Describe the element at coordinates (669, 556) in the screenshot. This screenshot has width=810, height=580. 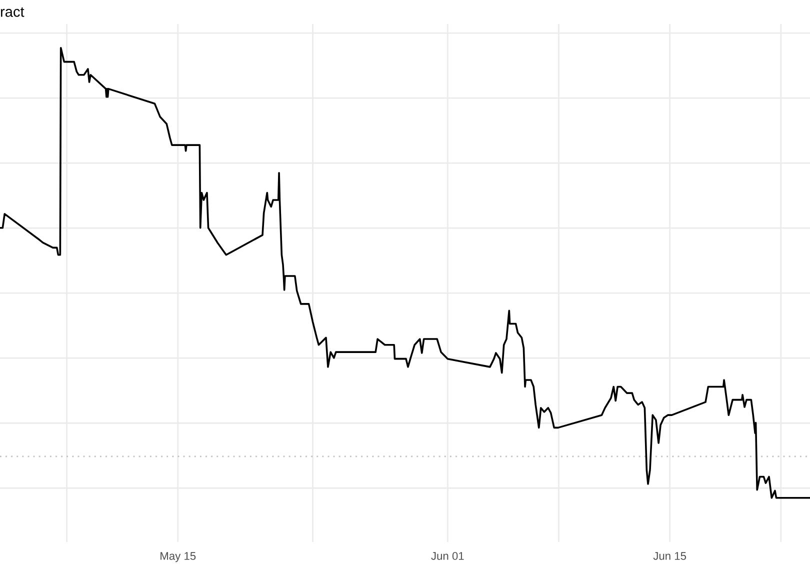
I see `x-tick-label: Jun 15` at that location.